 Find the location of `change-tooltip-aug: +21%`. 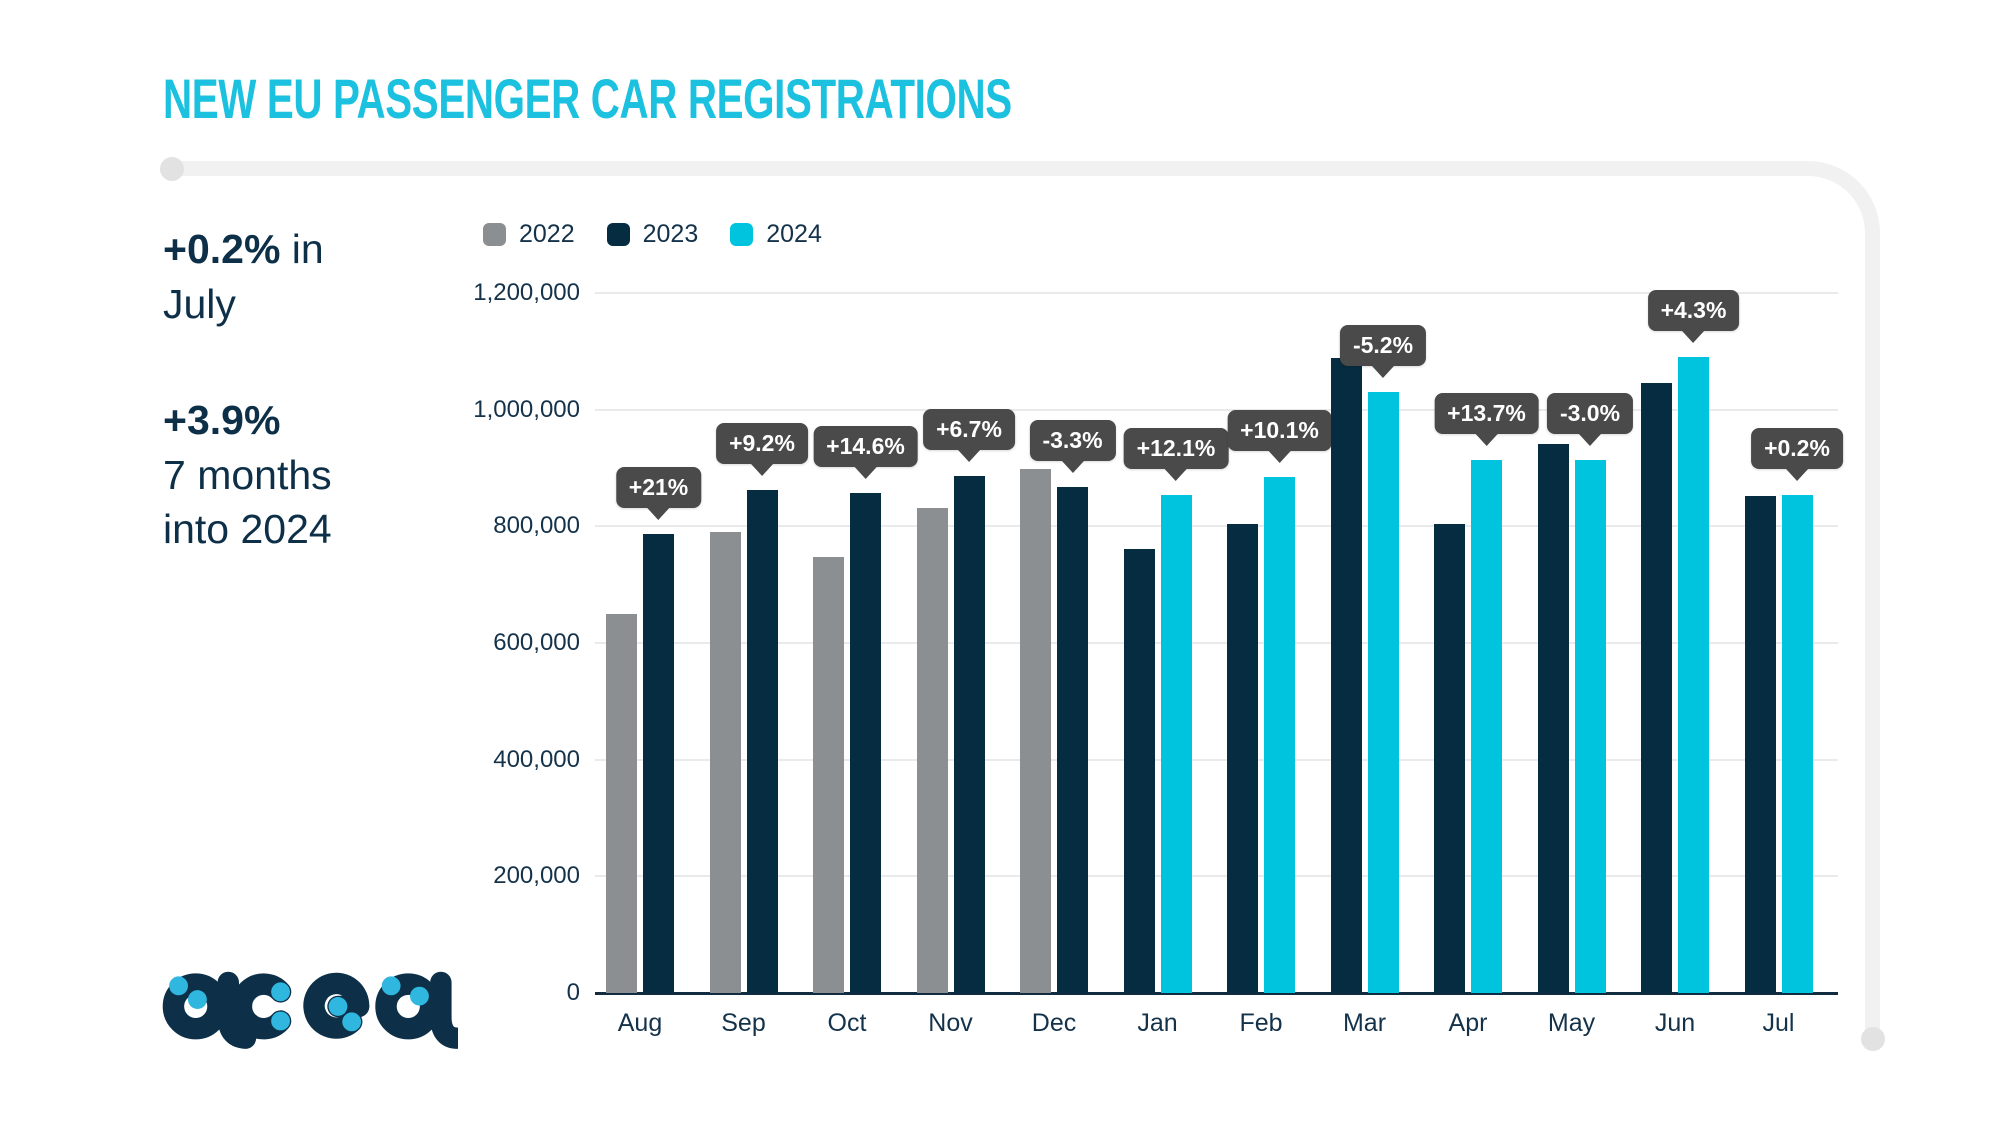

change-tooltip-aug: +21% is located at coordinates (658, 487).